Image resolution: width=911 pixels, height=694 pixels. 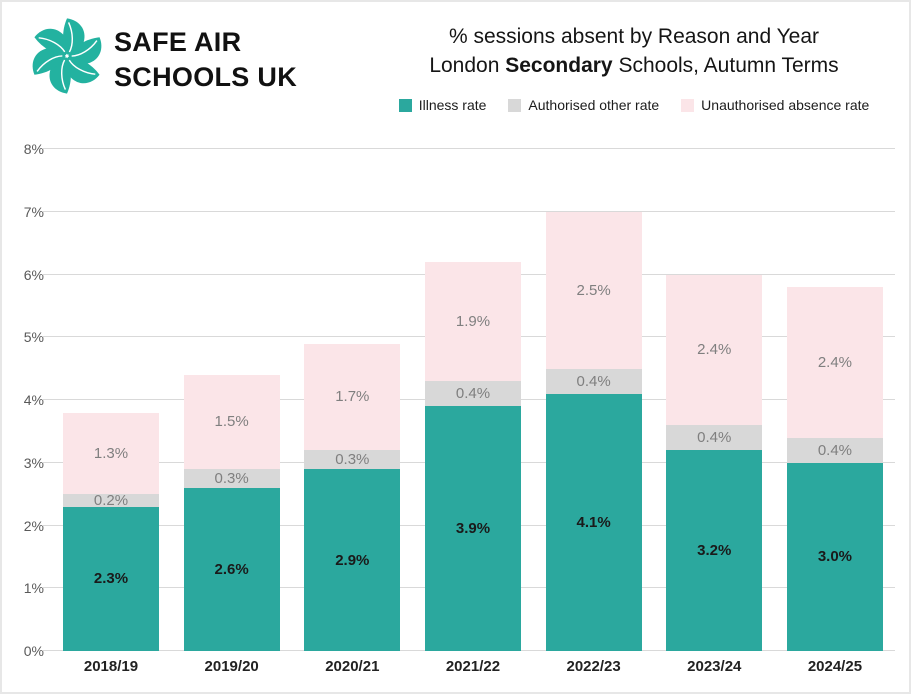 I want to click on x-tick-label: 2024/25, so click(x=835, y=666).